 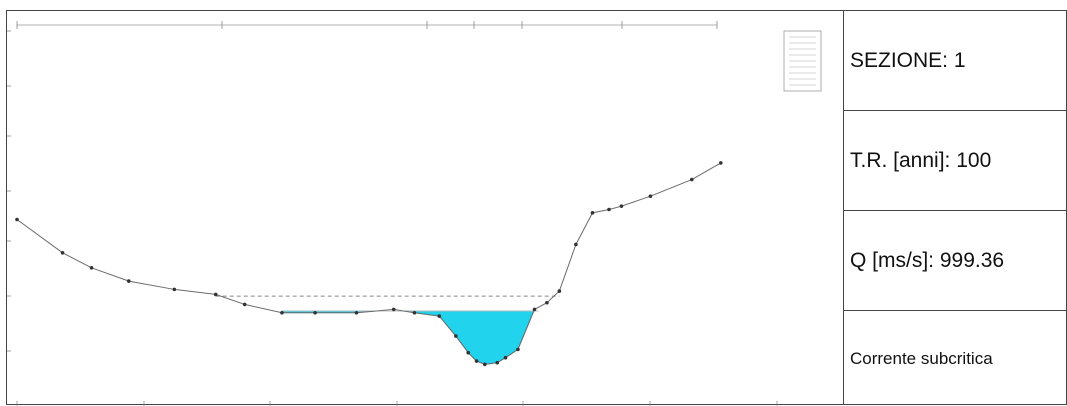 What do you see at coordinates (955, 261) in the screenshot?
I see `discharge: Q [ms/s]: 999.36` at bounding box center [955, 261].